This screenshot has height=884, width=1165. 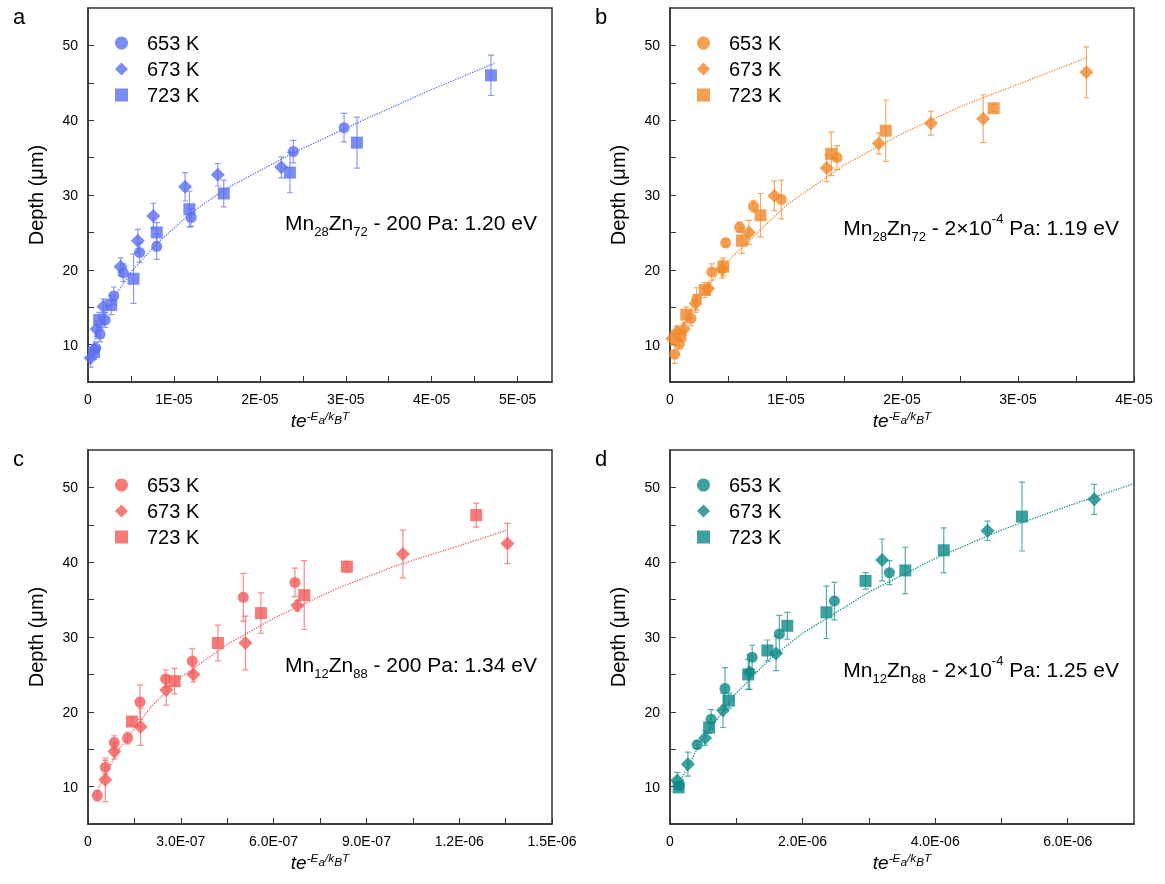 What do you see at coordinates (601, 16) in the screenshot?
I see `chart-title: b` at bounding box center [601, 16].